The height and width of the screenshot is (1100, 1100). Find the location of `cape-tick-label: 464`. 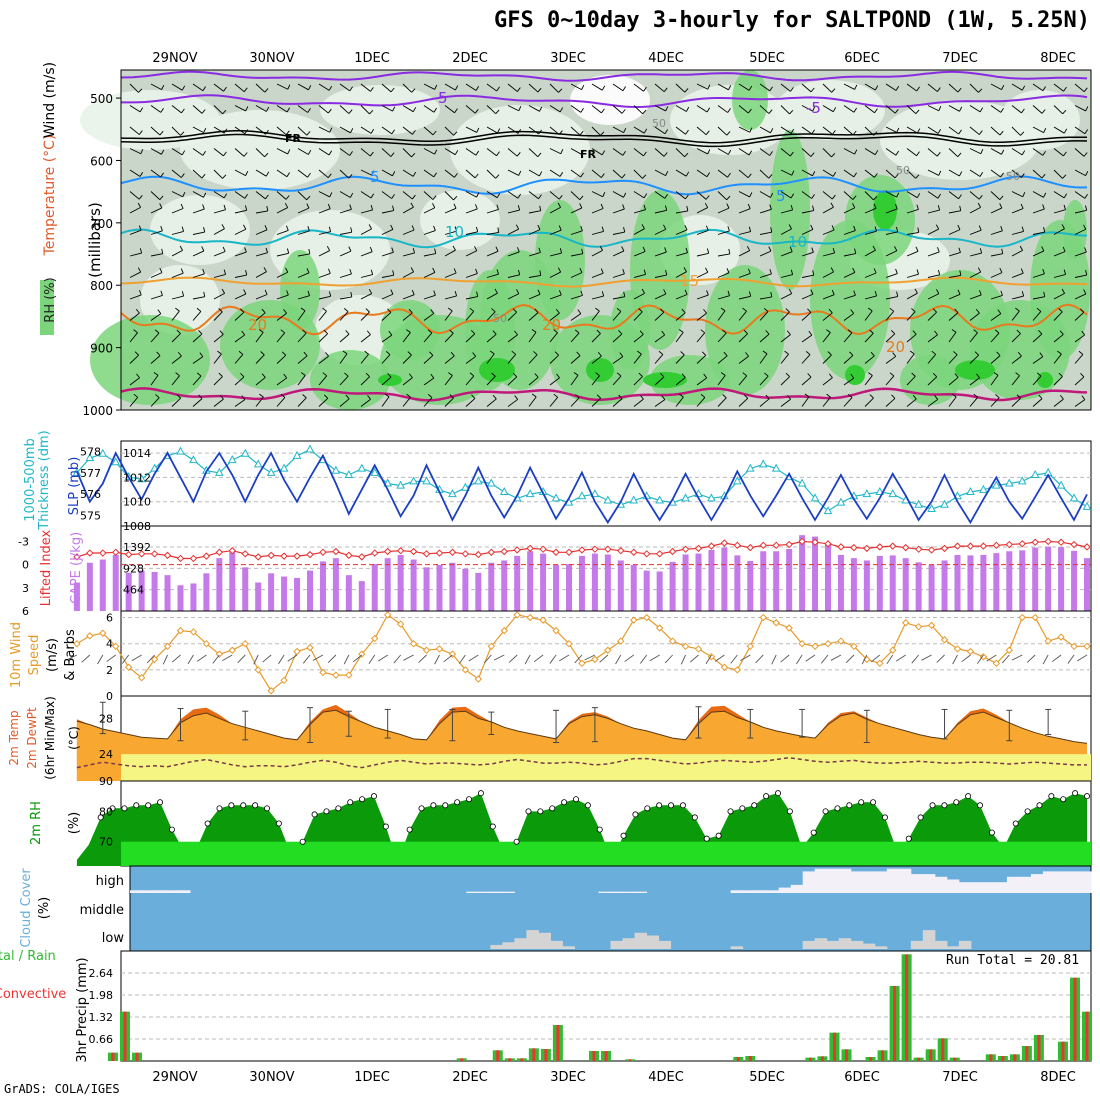

cape-tick-label: 464 is located at coordinates (133, 590).